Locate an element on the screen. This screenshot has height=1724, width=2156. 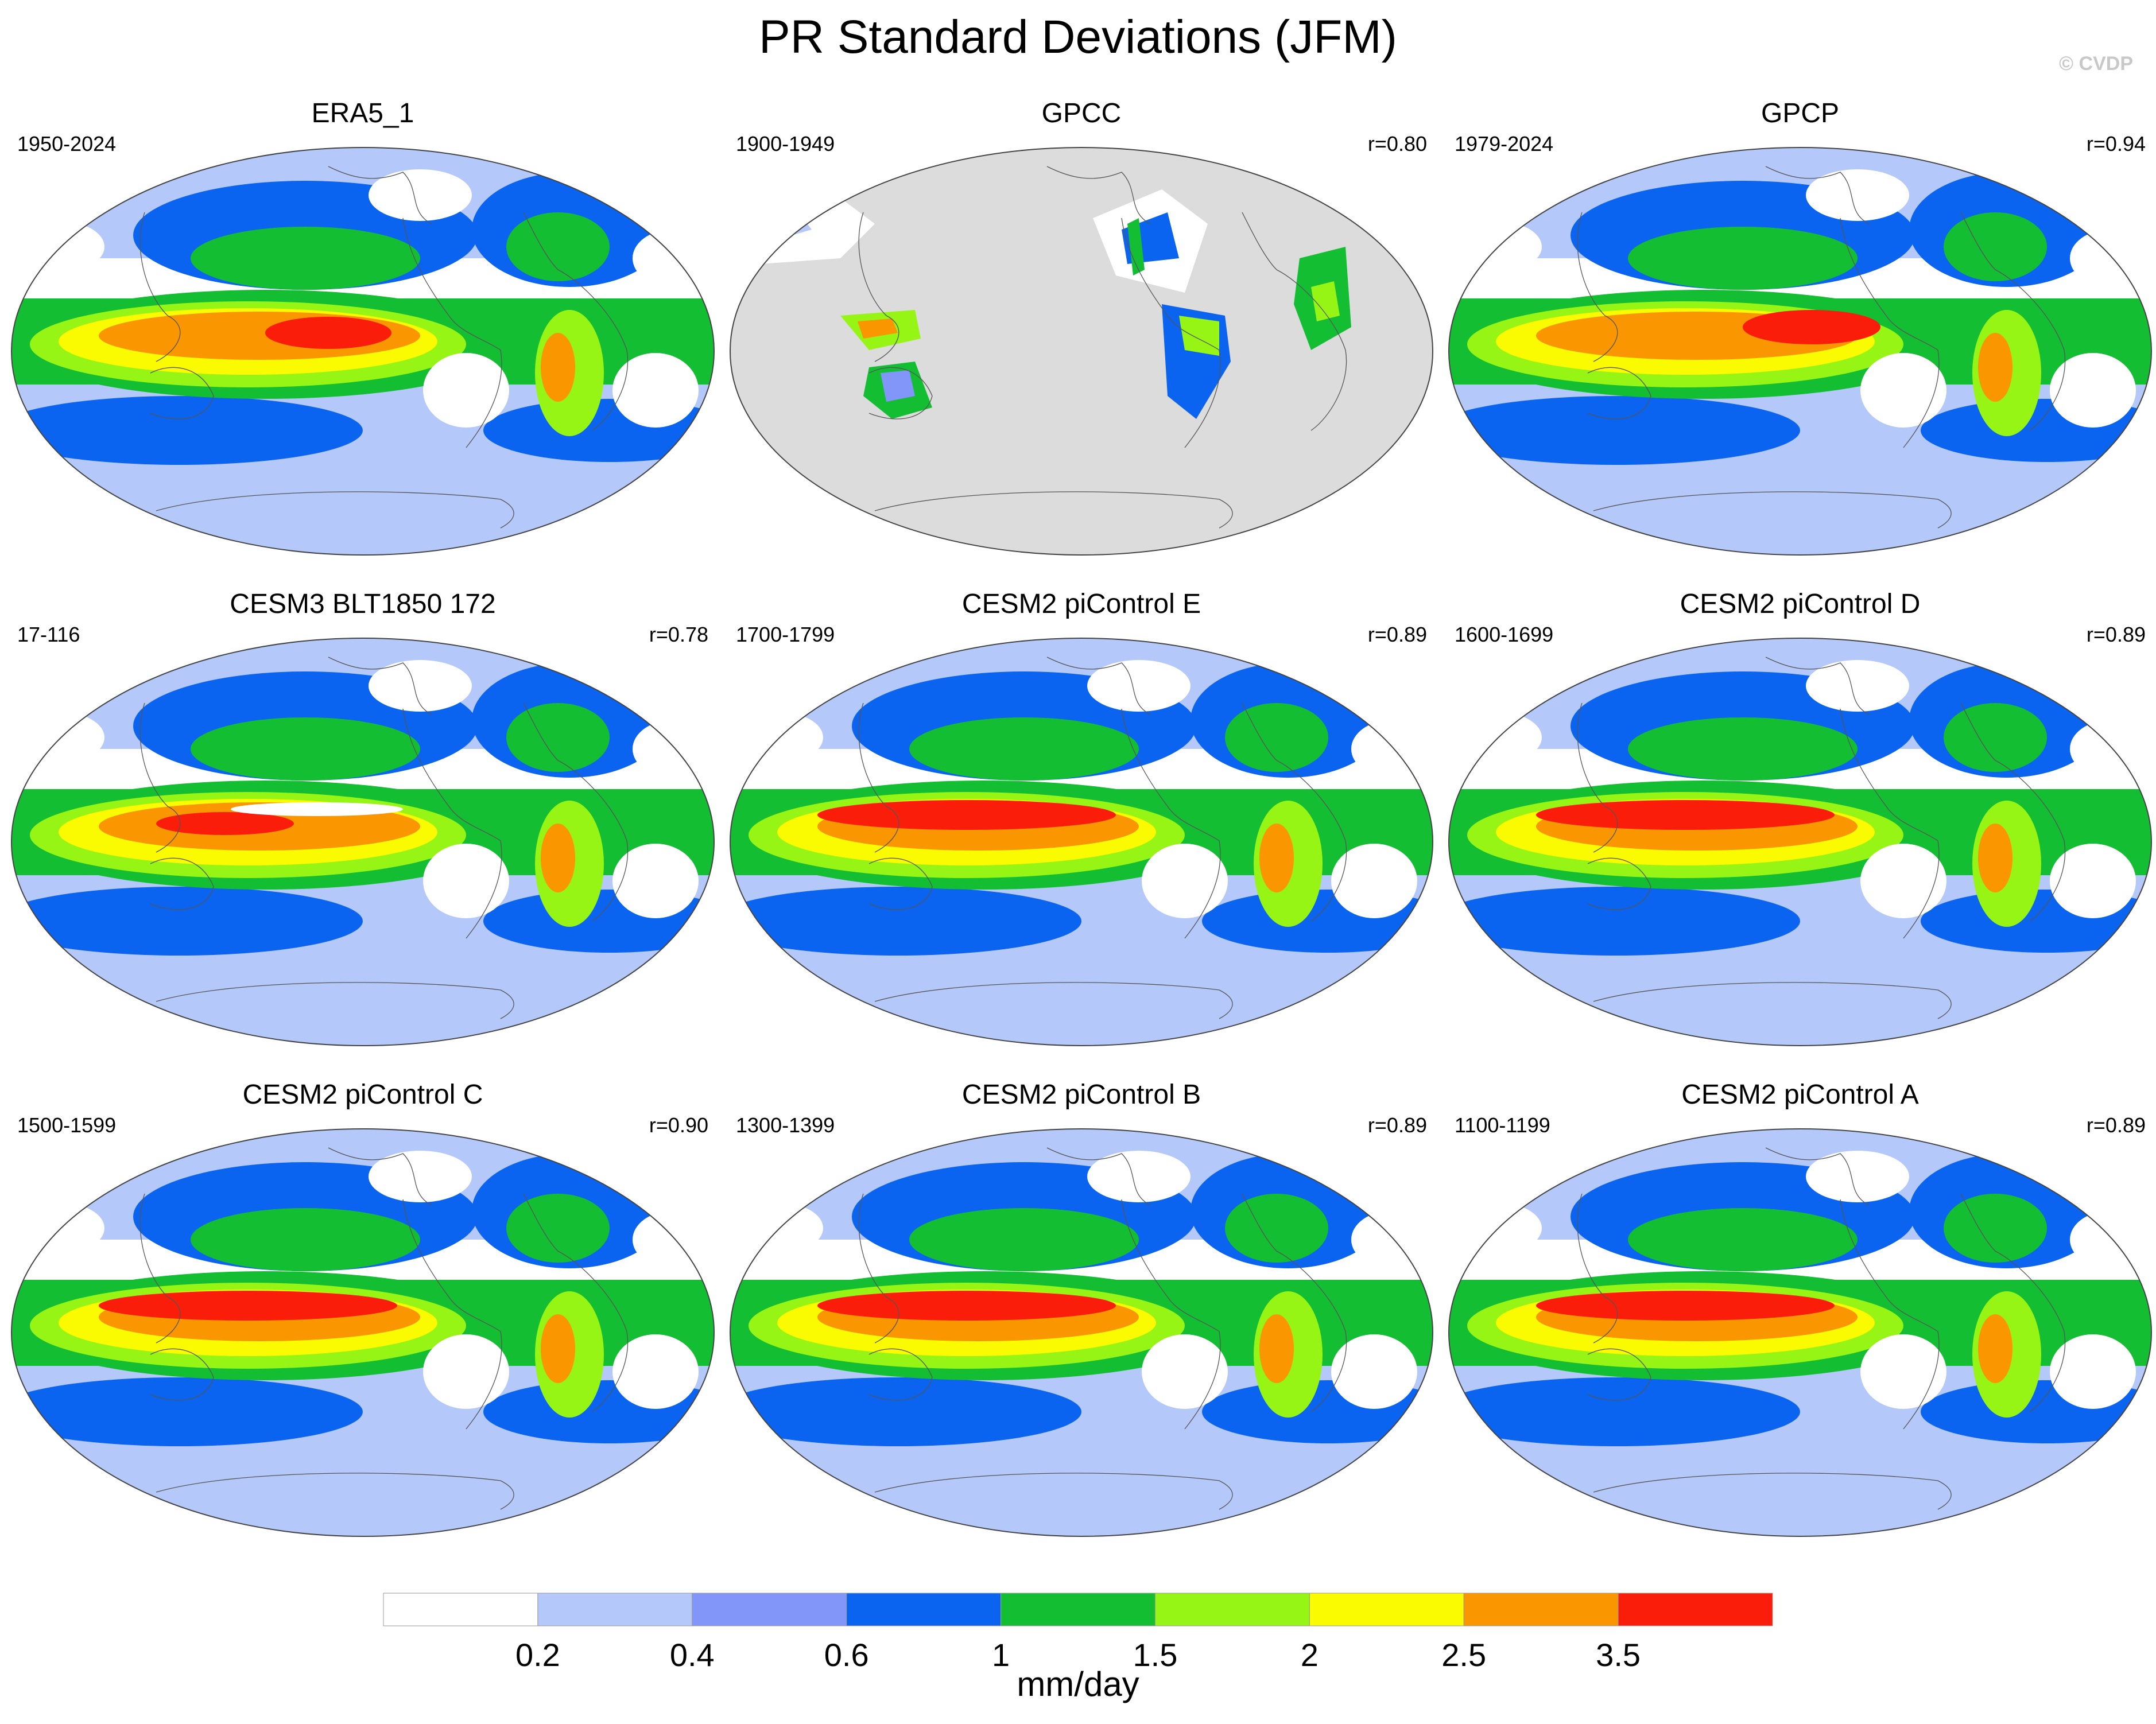
maritime-core is located at coordinates (878, 329).